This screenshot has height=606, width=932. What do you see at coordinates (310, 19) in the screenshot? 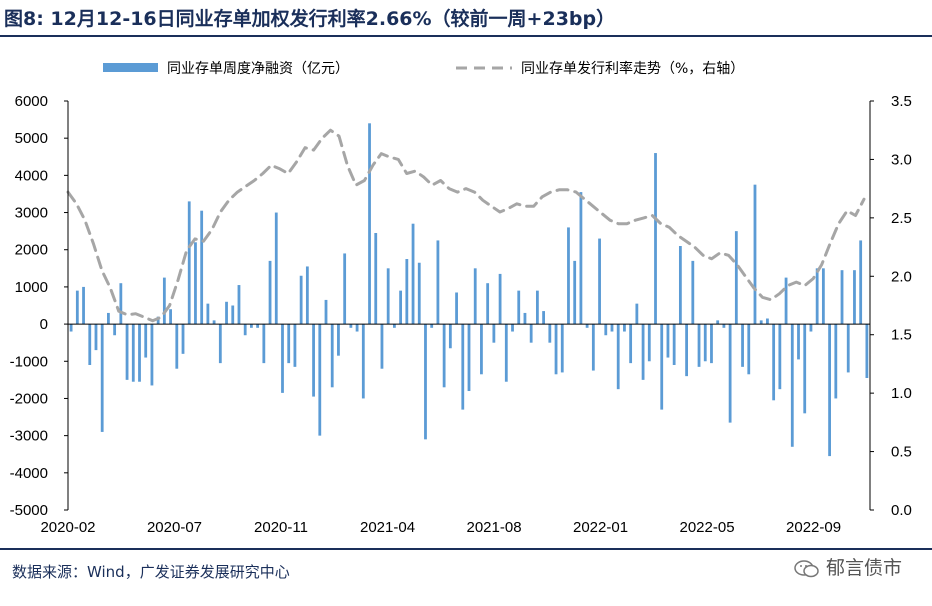
I see `chart-title: 图8: 12月12-16日同业存单加权发行利率2.66%（较前一周+23bp）` at bounding box center [310, 19].